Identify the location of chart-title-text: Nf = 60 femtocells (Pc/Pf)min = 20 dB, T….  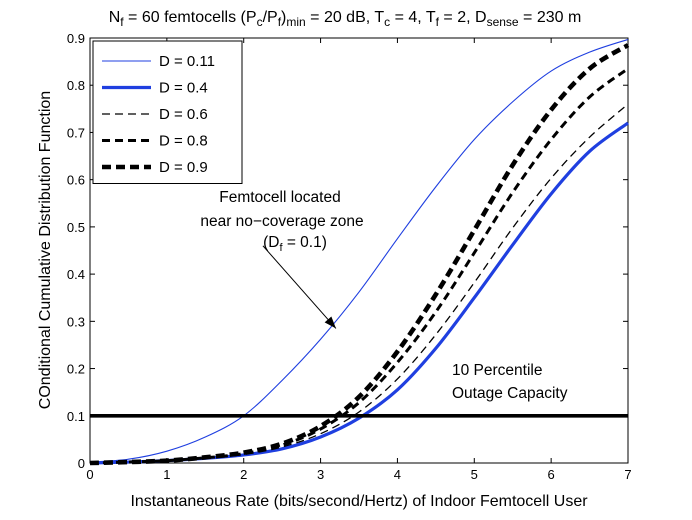
(345, 19).